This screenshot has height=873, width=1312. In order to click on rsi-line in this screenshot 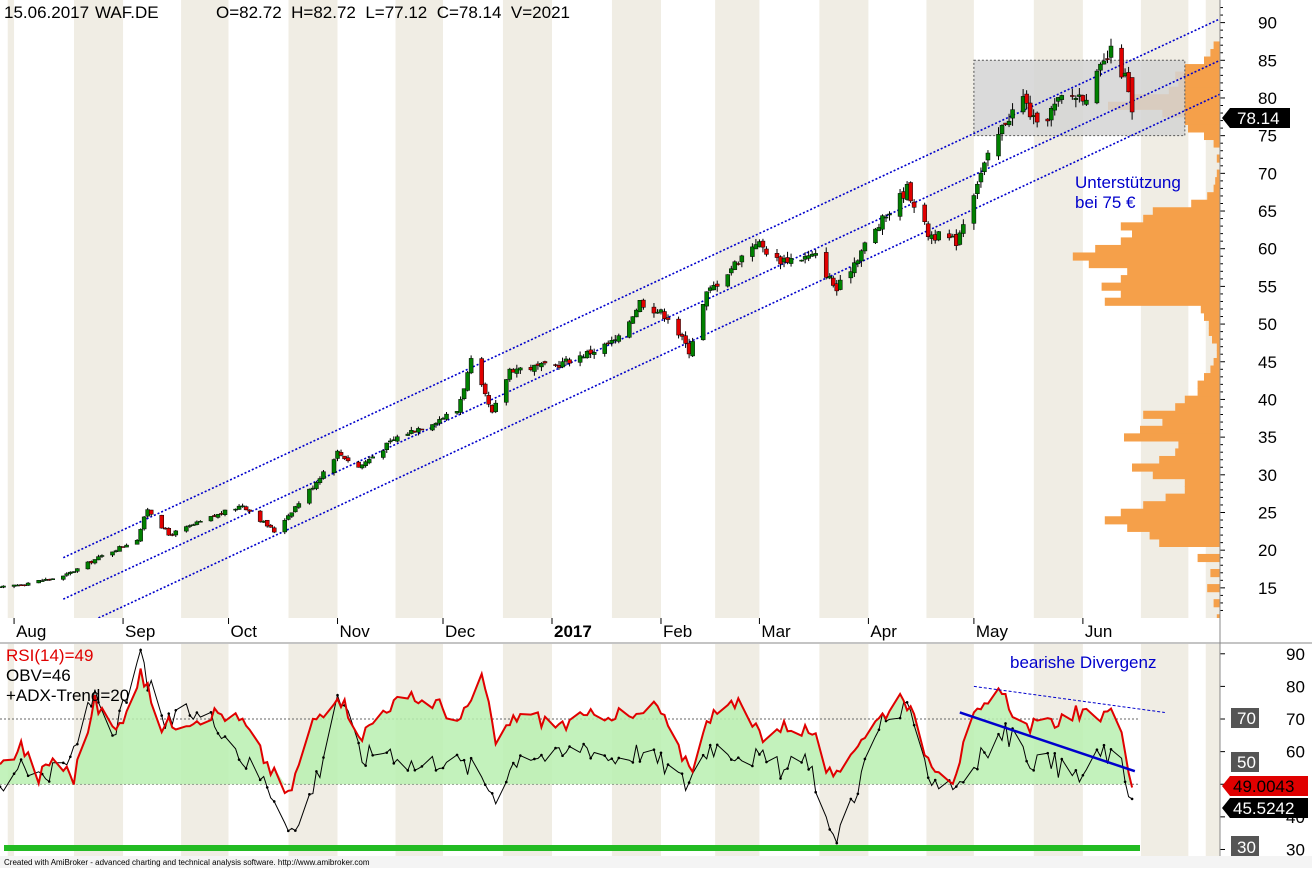, I will do `click(567, 731)`.